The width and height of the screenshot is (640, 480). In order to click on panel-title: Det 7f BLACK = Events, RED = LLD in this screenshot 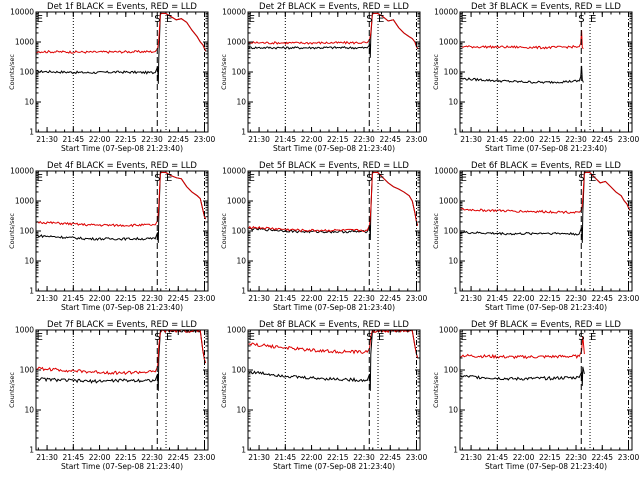, I will do `click(122, 325)`.